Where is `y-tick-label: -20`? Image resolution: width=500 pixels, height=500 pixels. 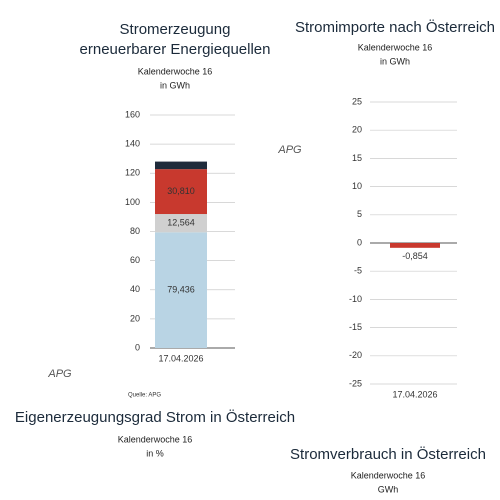 y-tick-label: -20 is located at coordinates (355, 355).